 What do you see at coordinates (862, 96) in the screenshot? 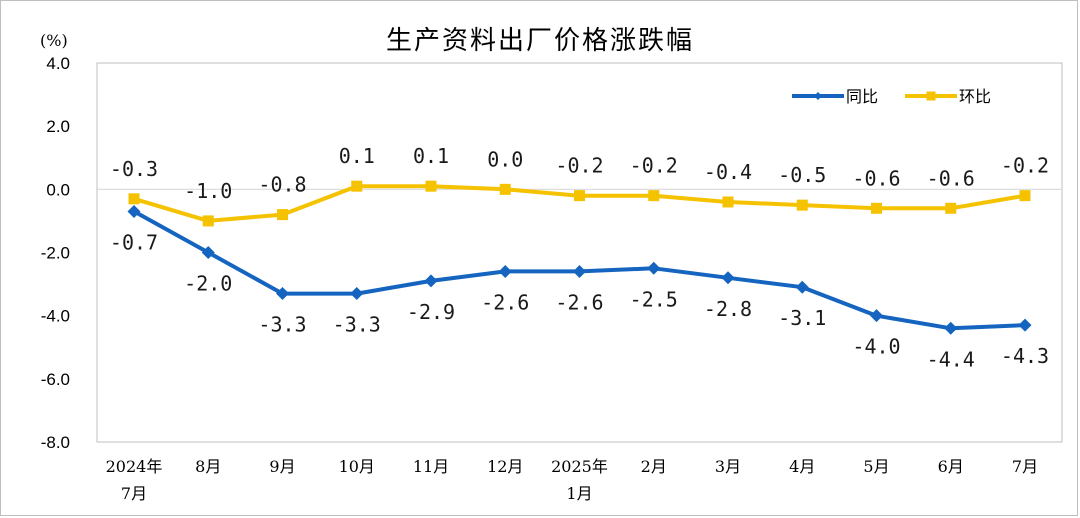
I see `legend-label: 同比` at bounding box center [862, 96].